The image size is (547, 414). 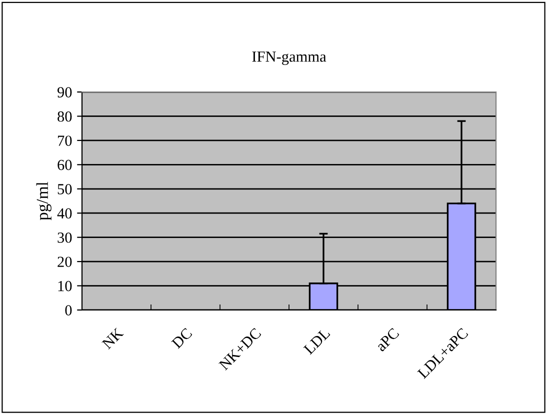 I want to click on y-tick-label: 80, so click(x=65, y=116).